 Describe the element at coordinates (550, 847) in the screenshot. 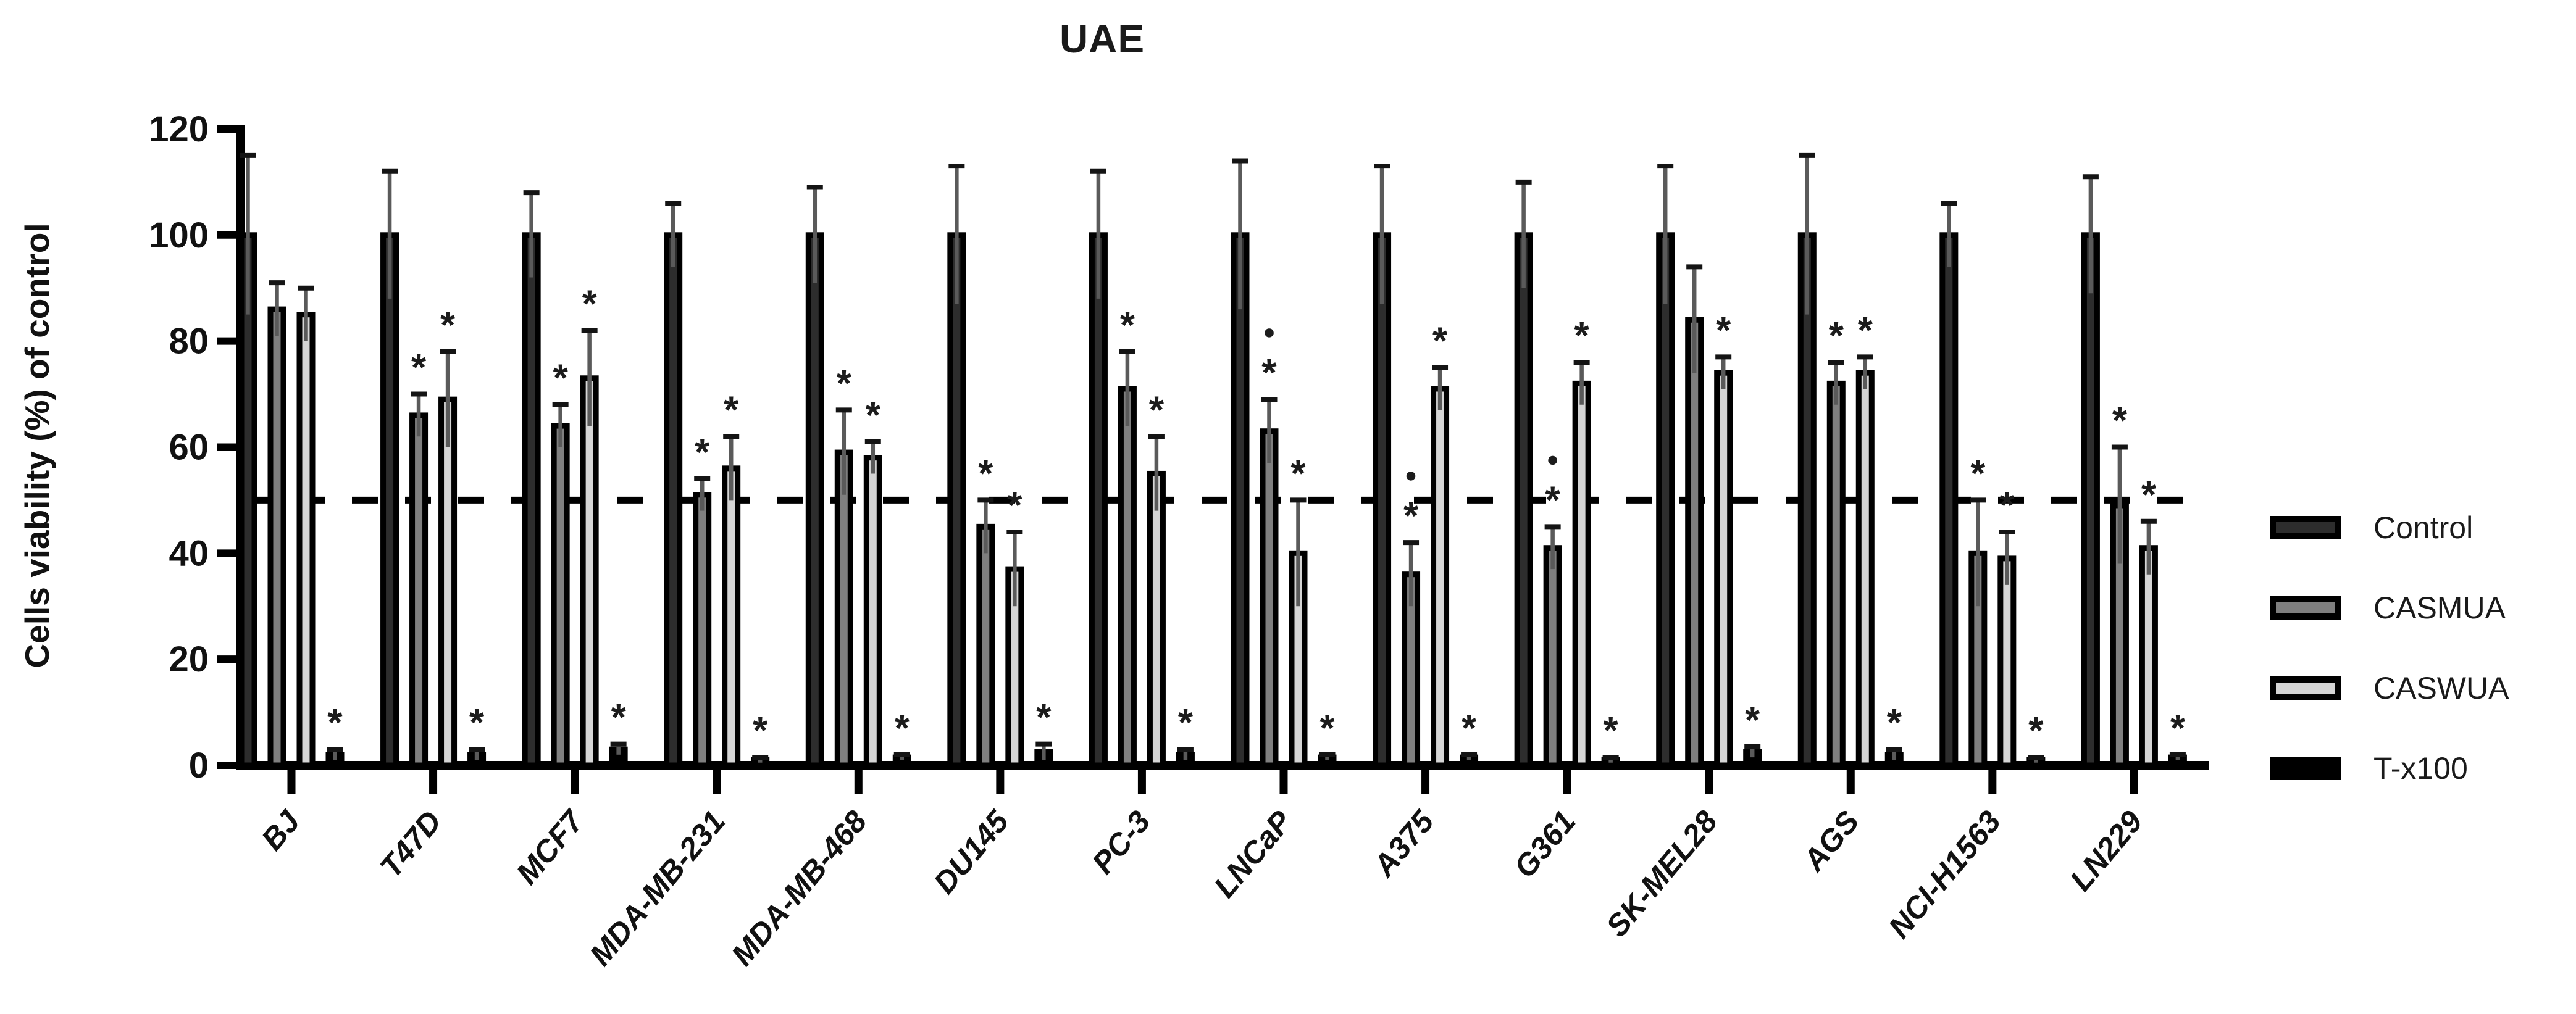

I see `x-category-label: MCF7` at that location.